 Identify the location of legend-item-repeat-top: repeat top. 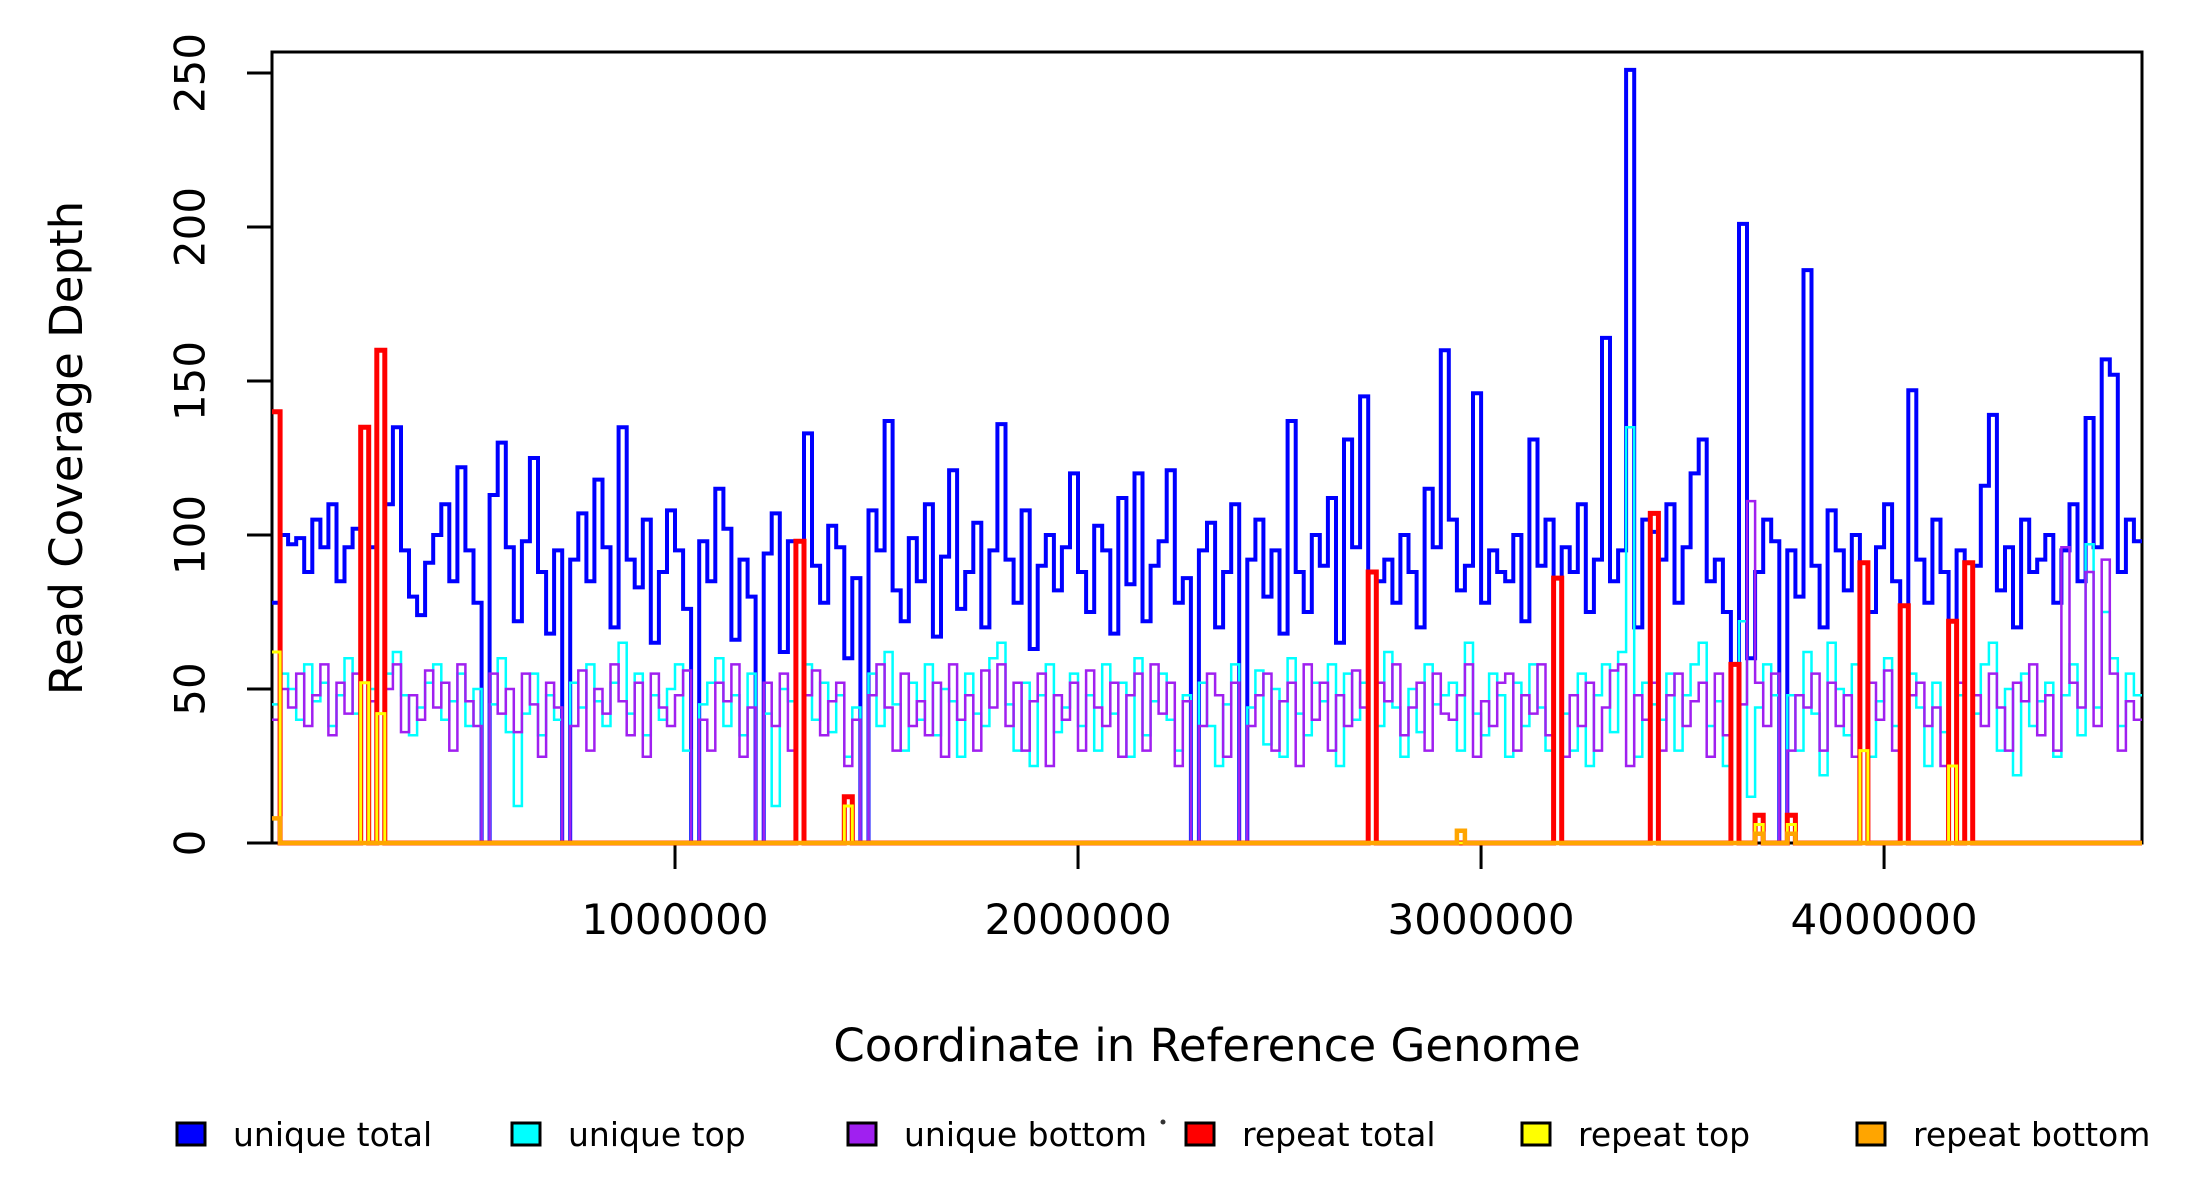
(1635, 1134).